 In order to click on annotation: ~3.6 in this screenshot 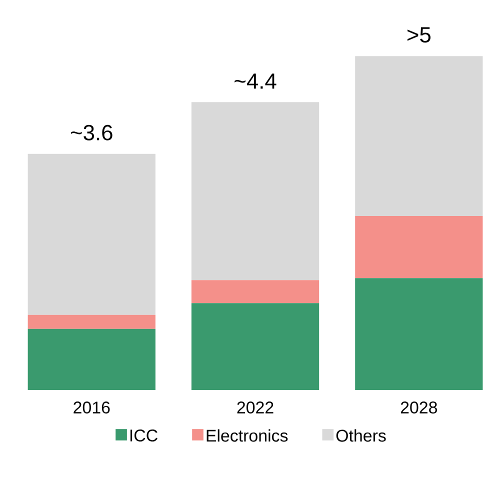, I will do `click(91, 132)`.